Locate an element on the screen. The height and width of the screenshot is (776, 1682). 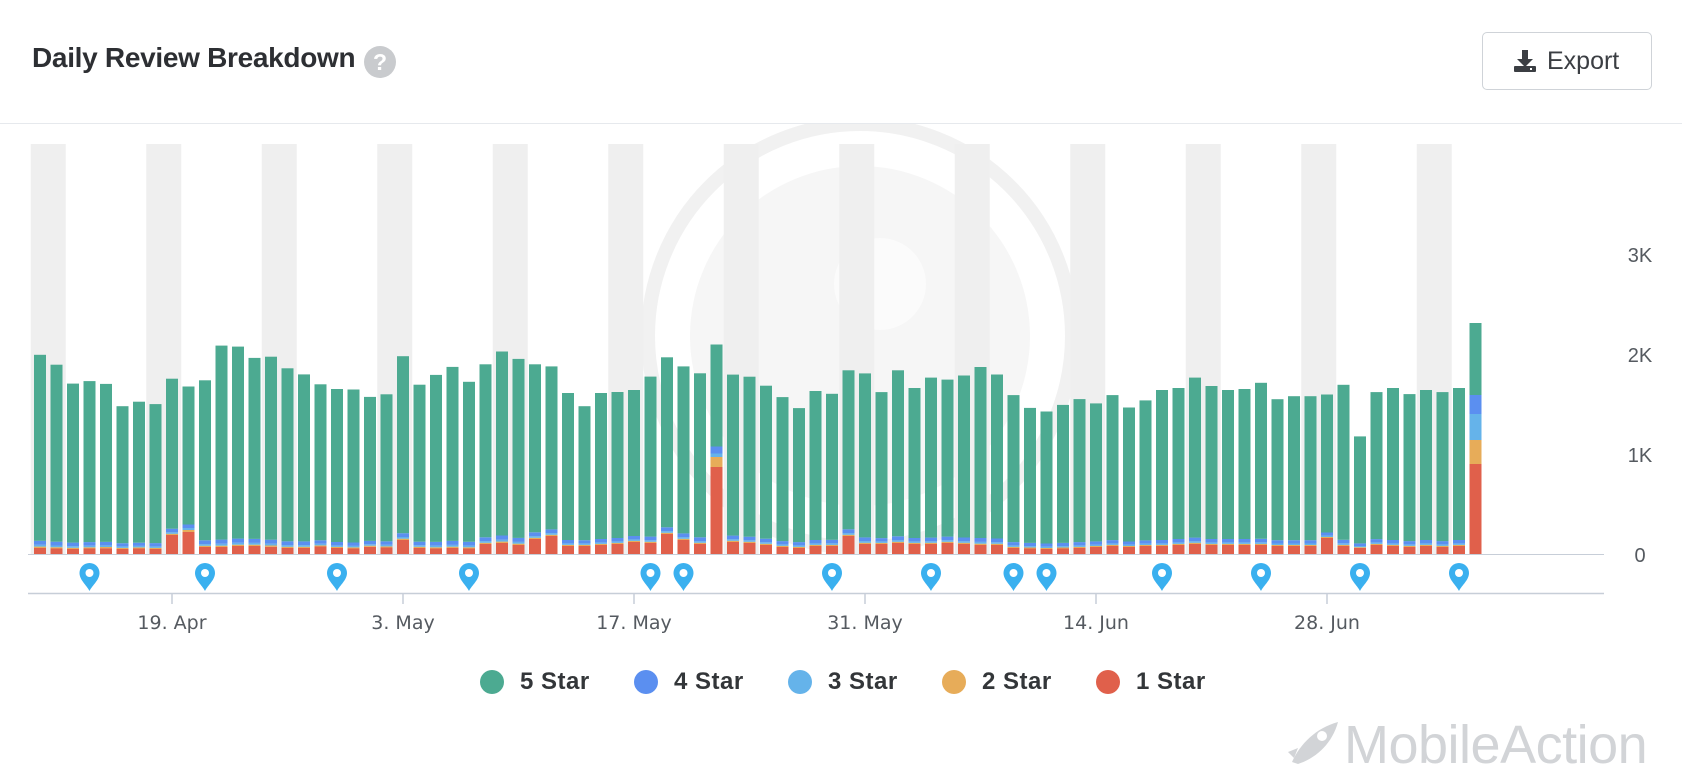
y-tick-label: 1K is located at coordinates (1640, 456).